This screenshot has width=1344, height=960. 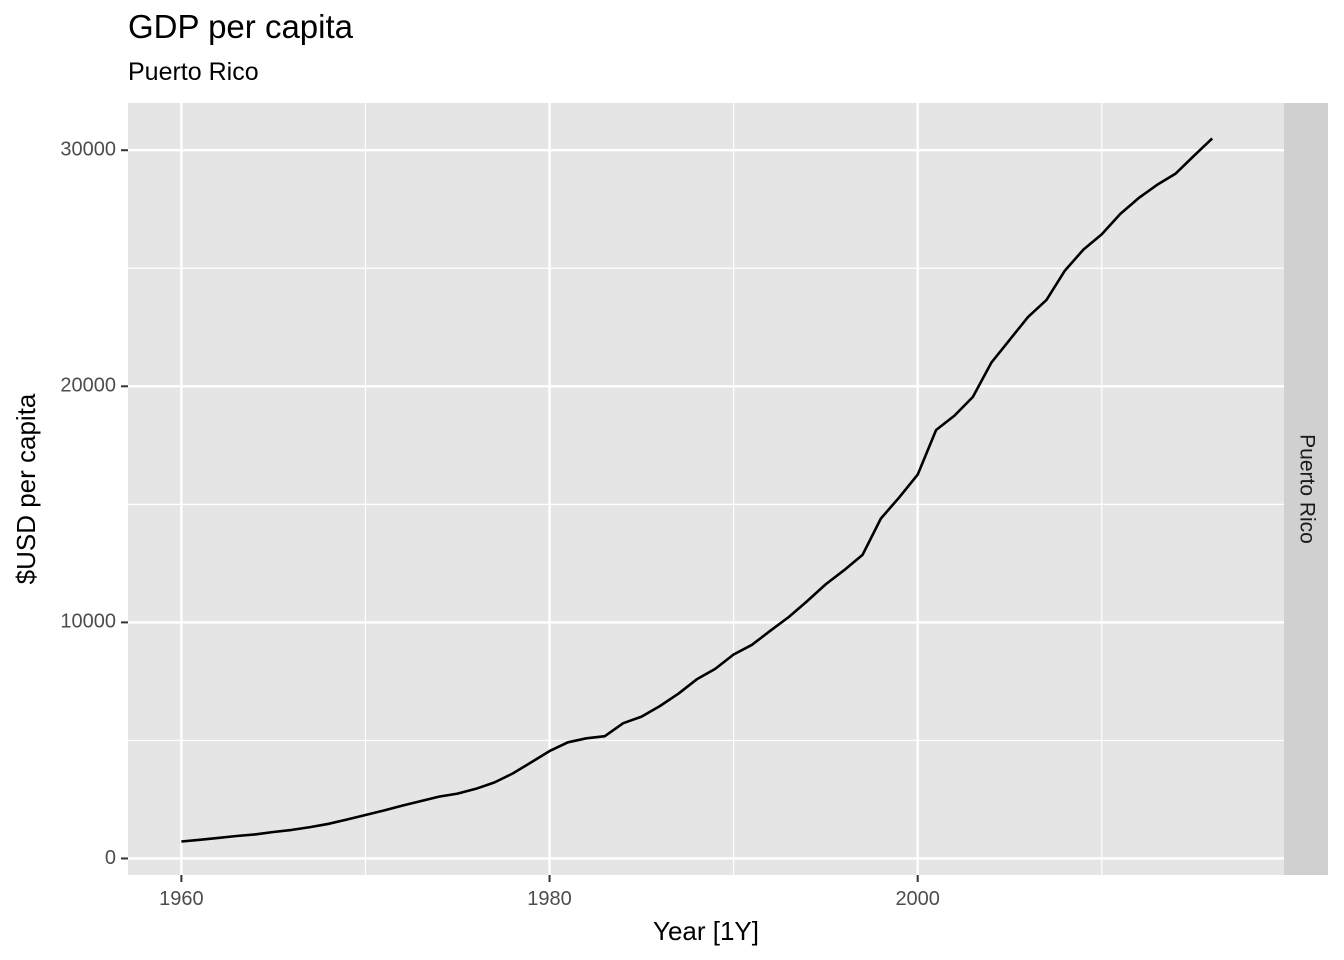 What do you see at coordinates (706, 931) in the screenshot?
I see `x-axis-title: Year [1Y]` at bounding box center [706, 931].